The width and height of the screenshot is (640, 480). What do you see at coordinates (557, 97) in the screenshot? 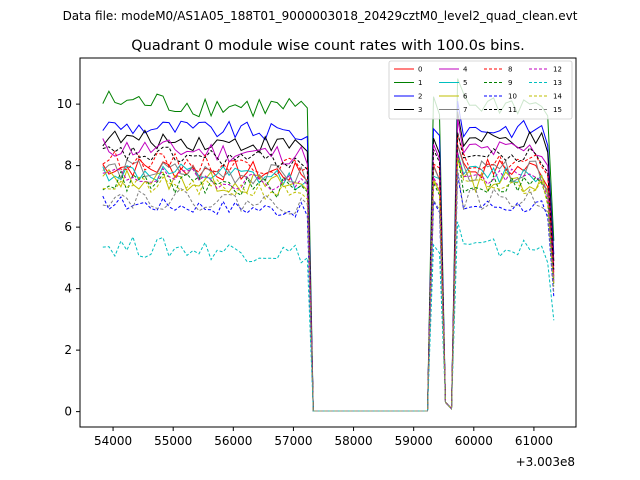
I see `legend-label-14: 14` at bounding box center [557, 97].